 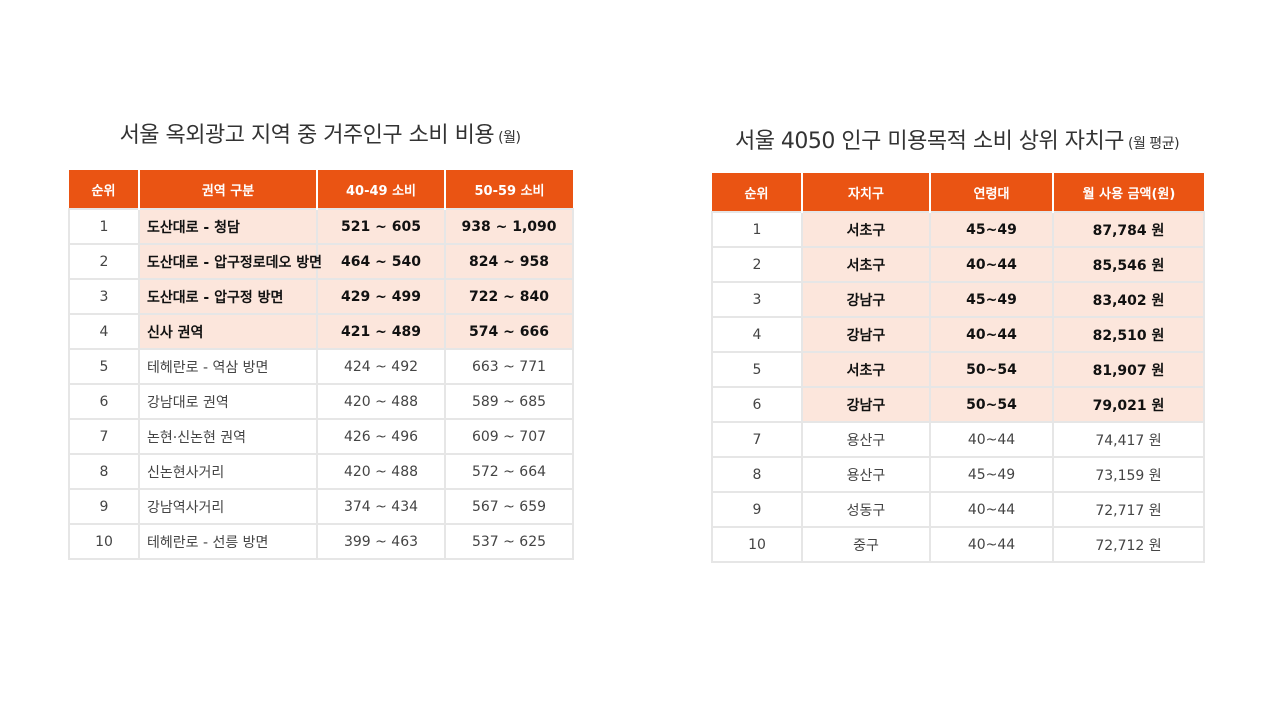 I want to click on cell-amount: 72,717 원, so click(x=1128, y=509).